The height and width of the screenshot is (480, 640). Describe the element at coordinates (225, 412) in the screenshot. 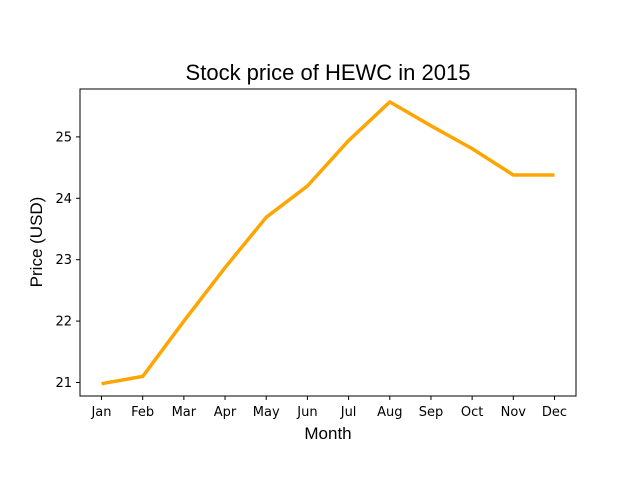

I see `x-tick-label: Apr` at that location.